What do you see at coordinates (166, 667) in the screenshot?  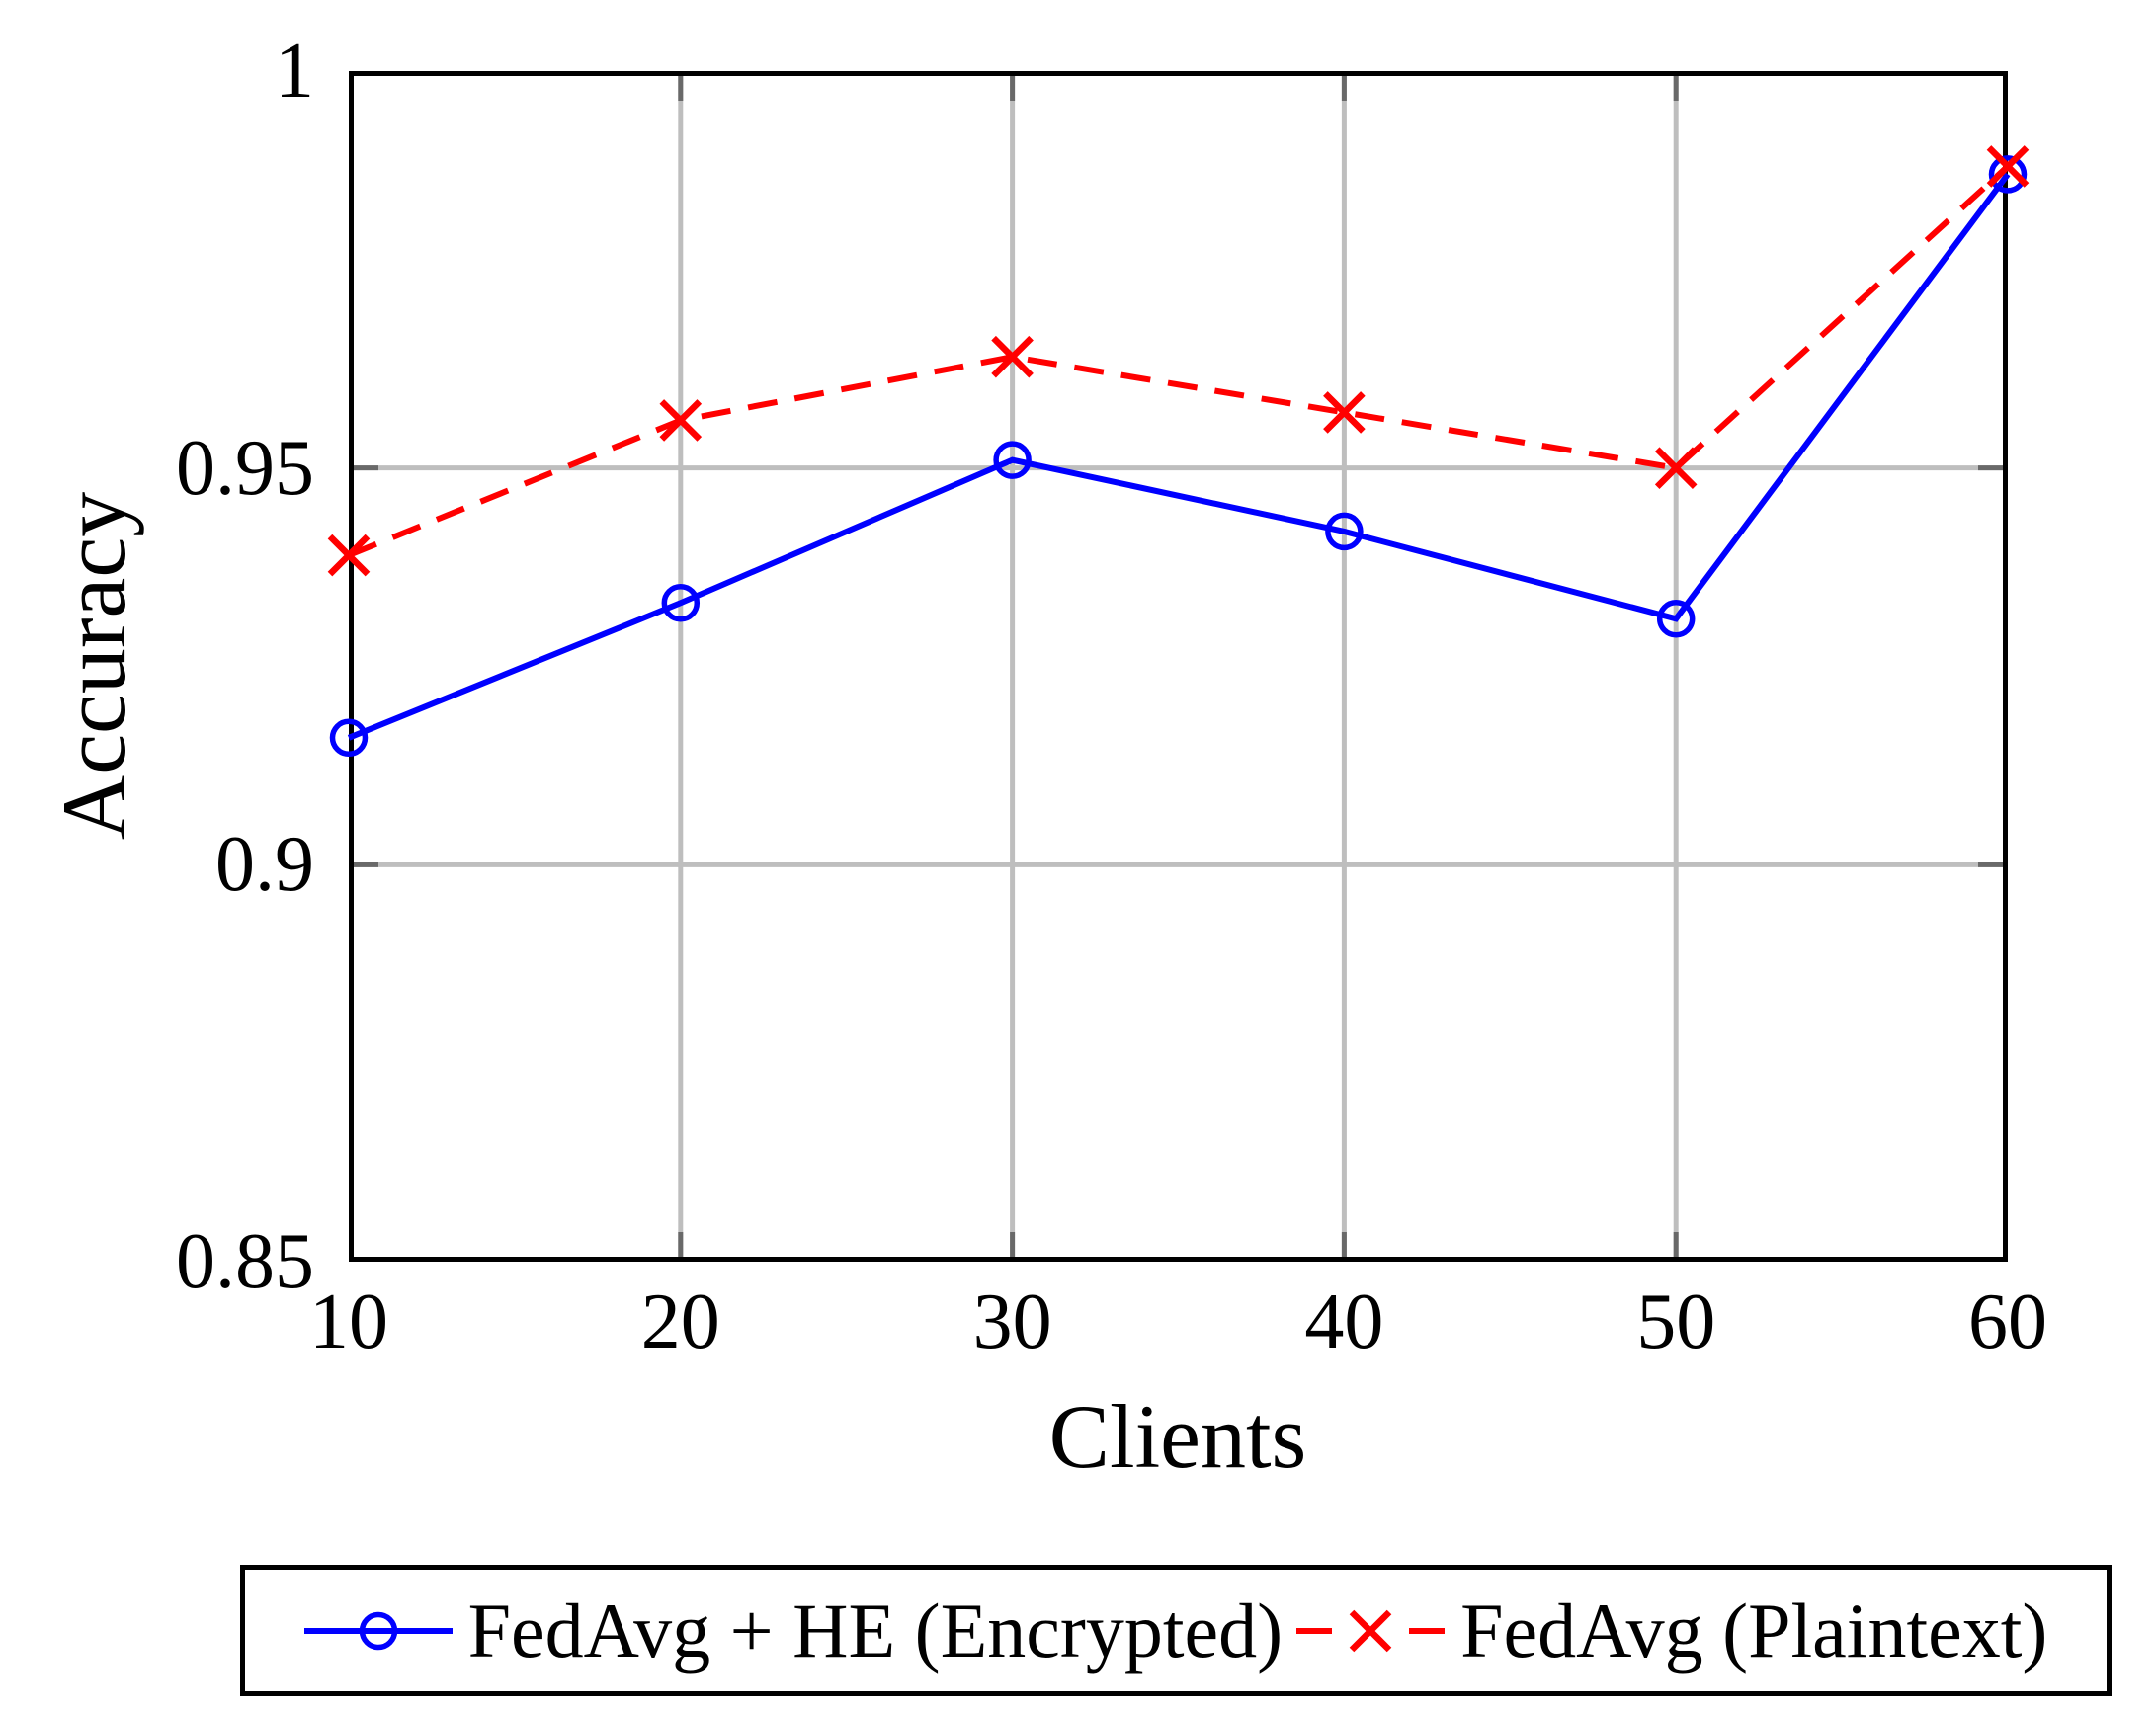 I see `y-axis-tick-labels: 1 0.95 0.9 0.85` at bounding box center [166, 667].